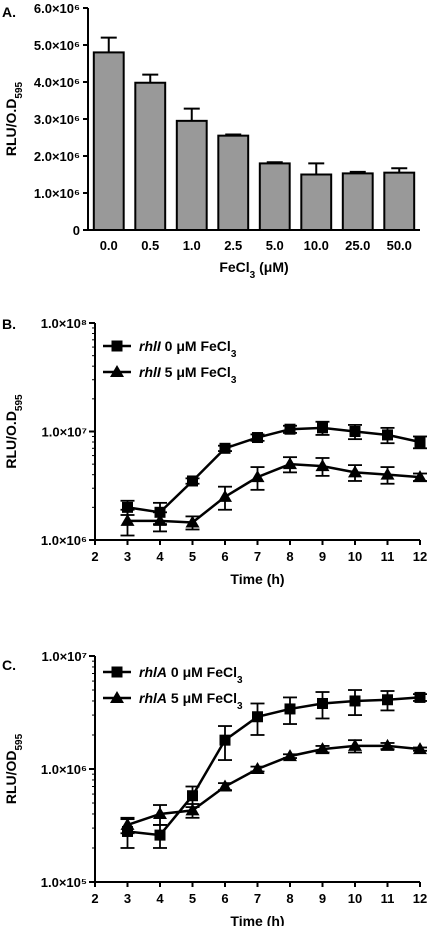  What do you see at coordinates (192, 245) in the screenshot?
I see `x-tick-label: 1.0` at bounding box center [192, 245].